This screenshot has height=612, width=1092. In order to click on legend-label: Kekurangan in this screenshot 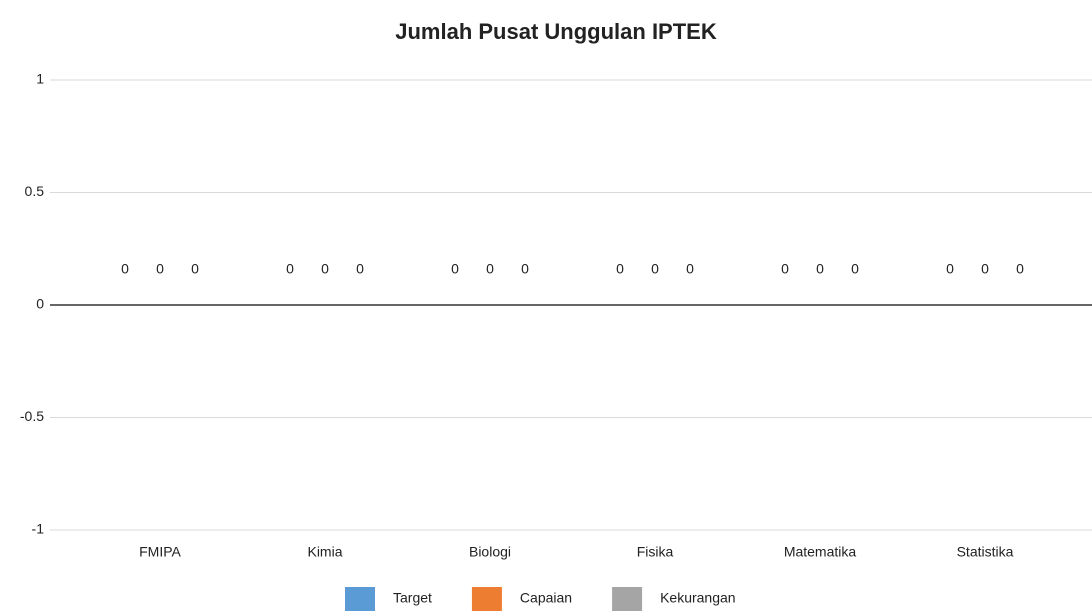, I will do `click(698, 598)`.